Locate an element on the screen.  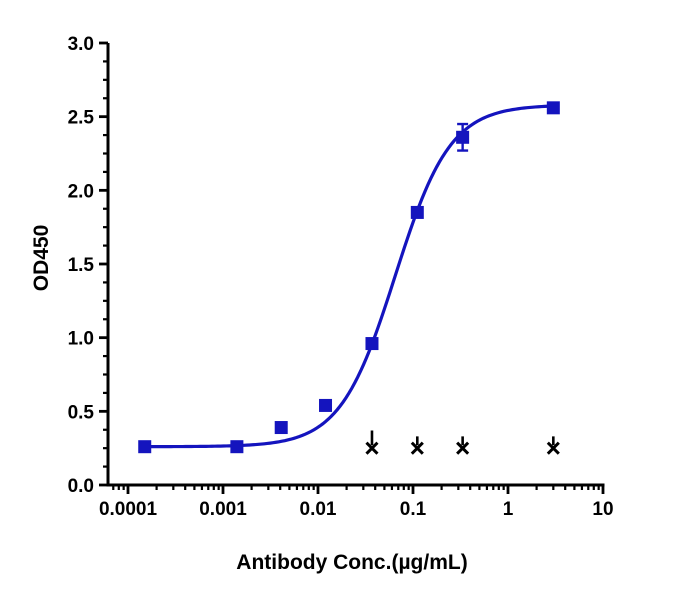
x-tick-label: 0.1 is located at coordinates (413, 509).